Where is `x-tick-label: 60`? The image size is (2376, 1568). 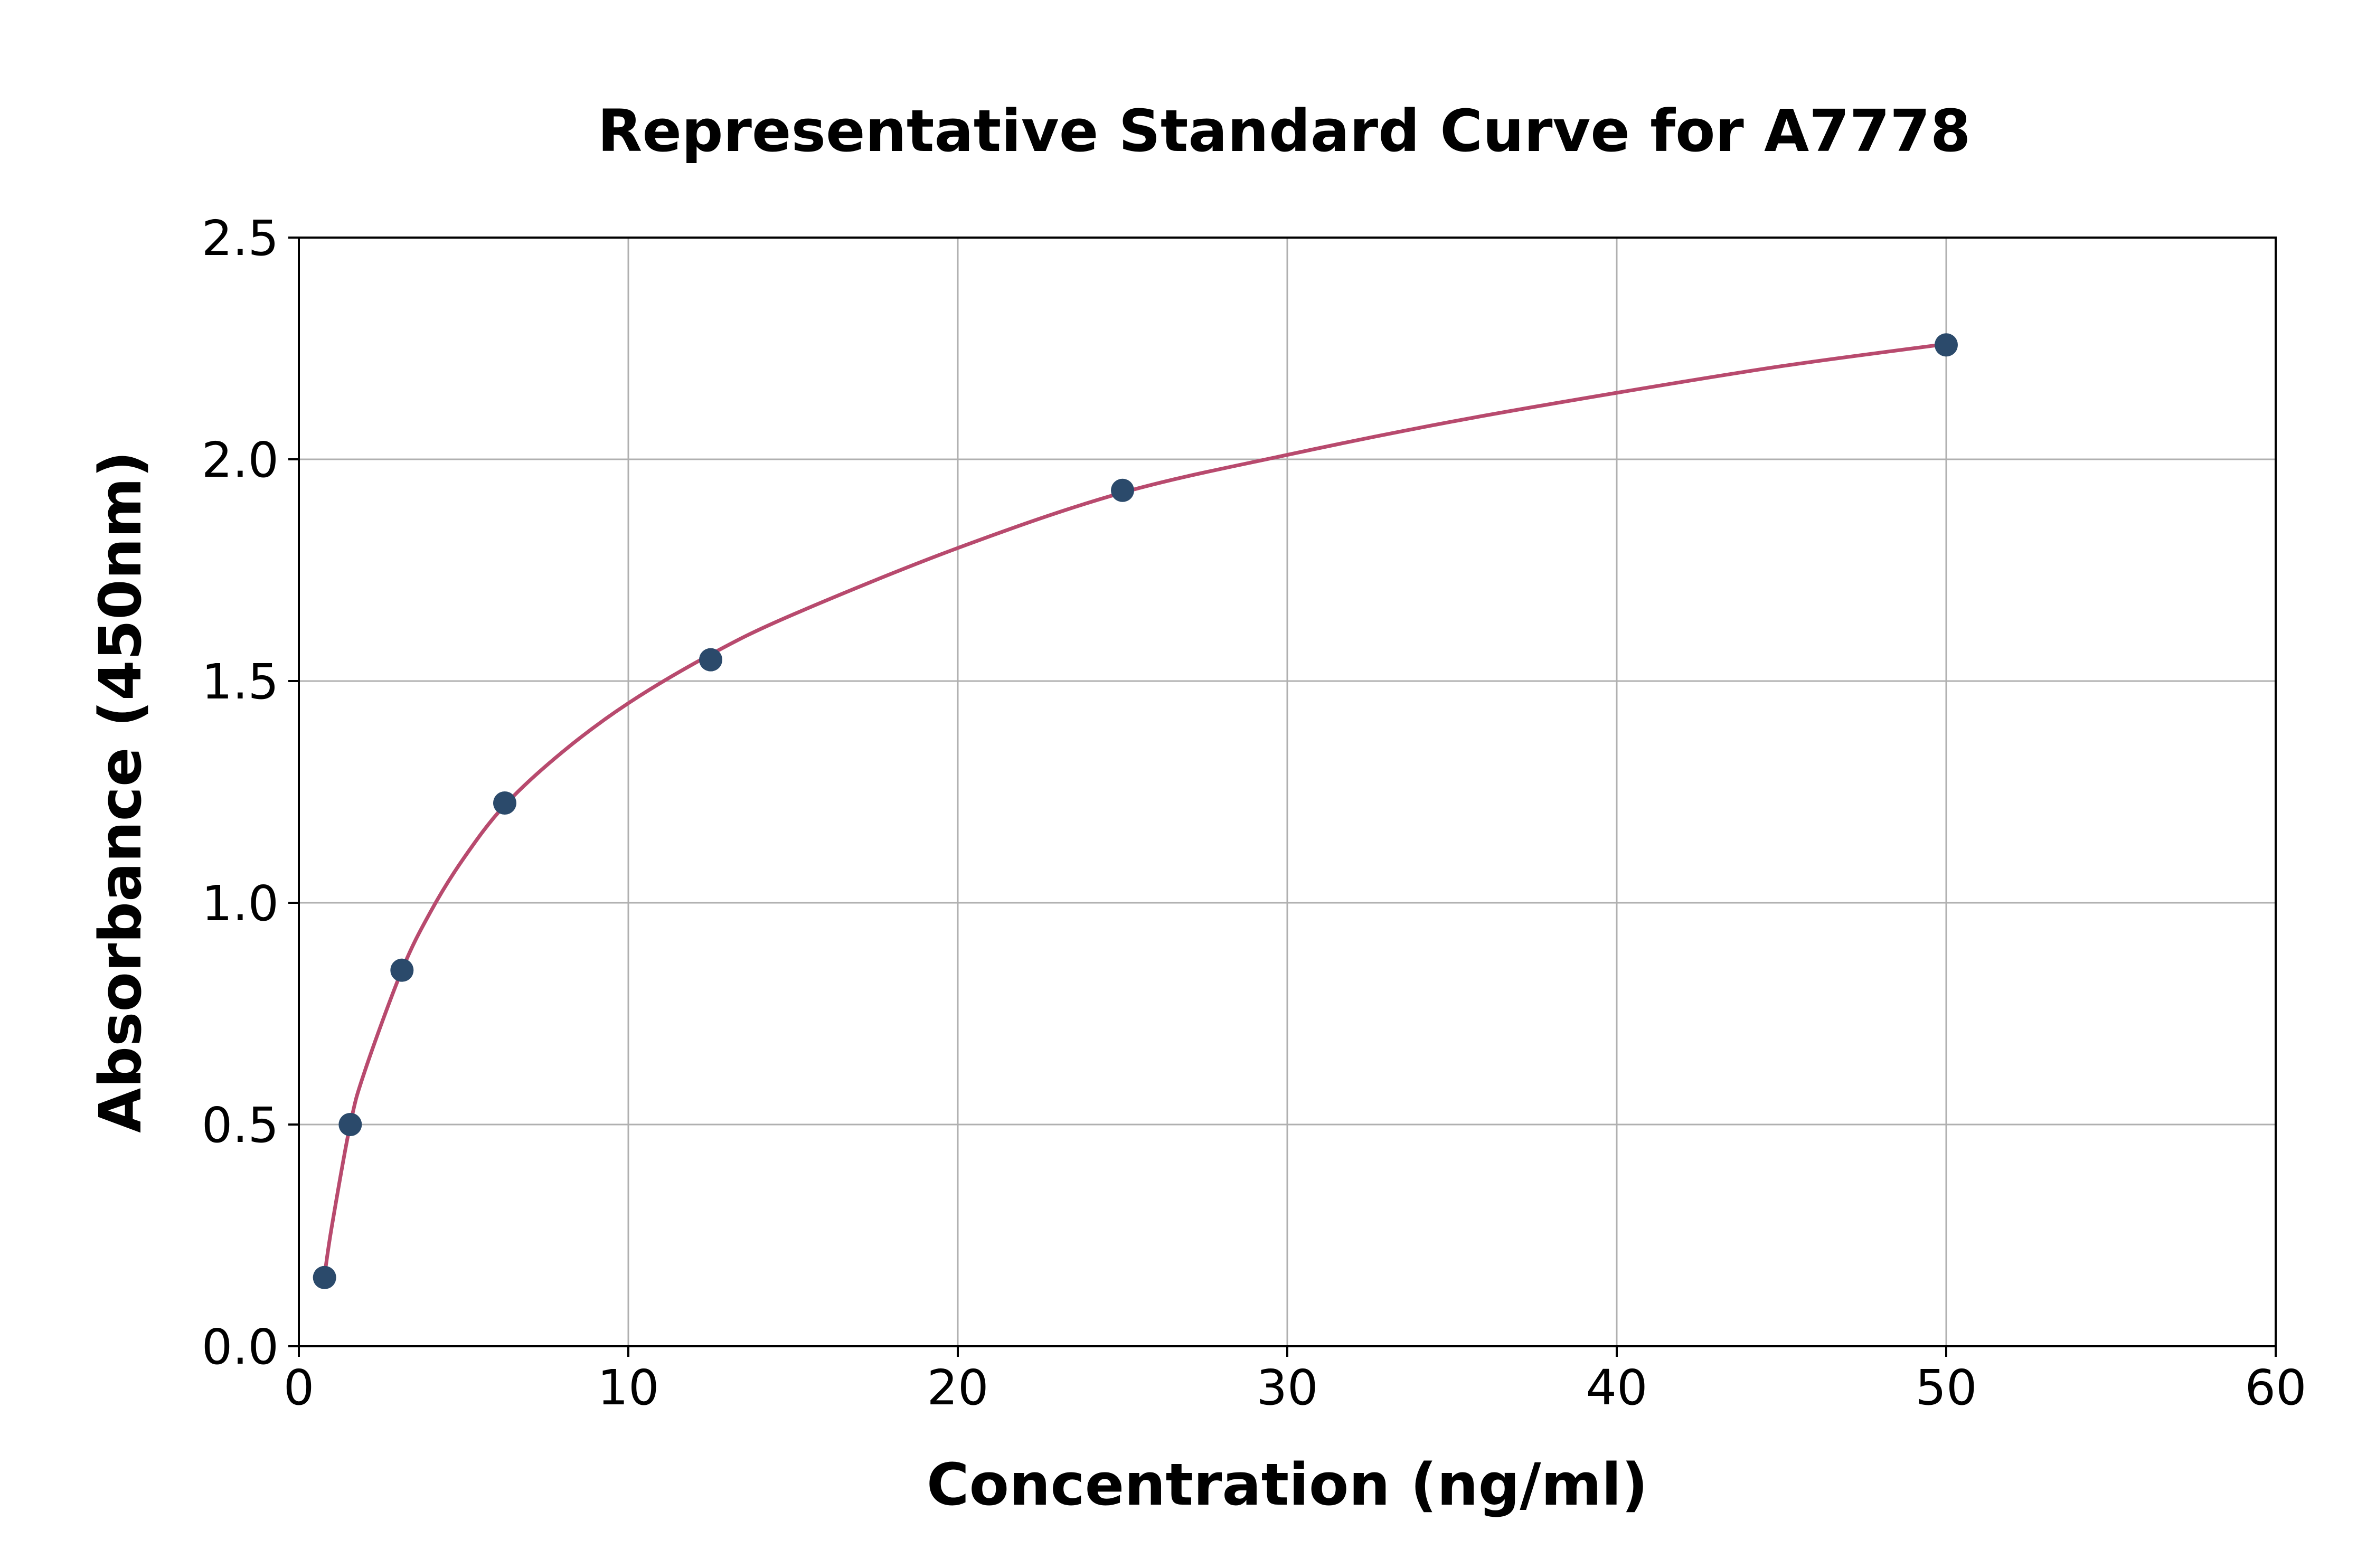
x-tick-label: 60 is located at coordinates (2275, 1387).